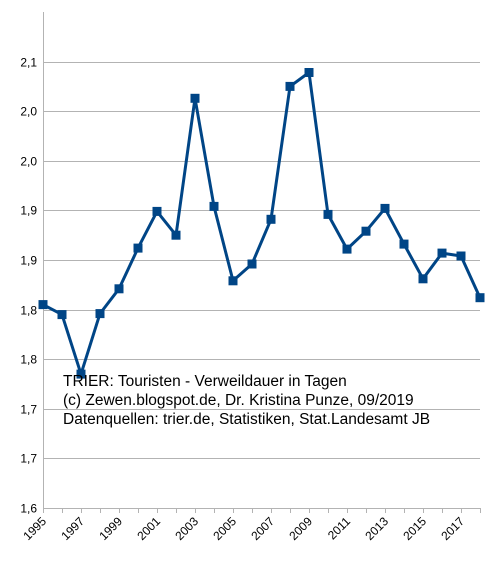 This screenshot has height=574, width=496. Describe the element at coordinates (339, 528) in the screenshot. I see `x-tick-label: 2011` at that location.